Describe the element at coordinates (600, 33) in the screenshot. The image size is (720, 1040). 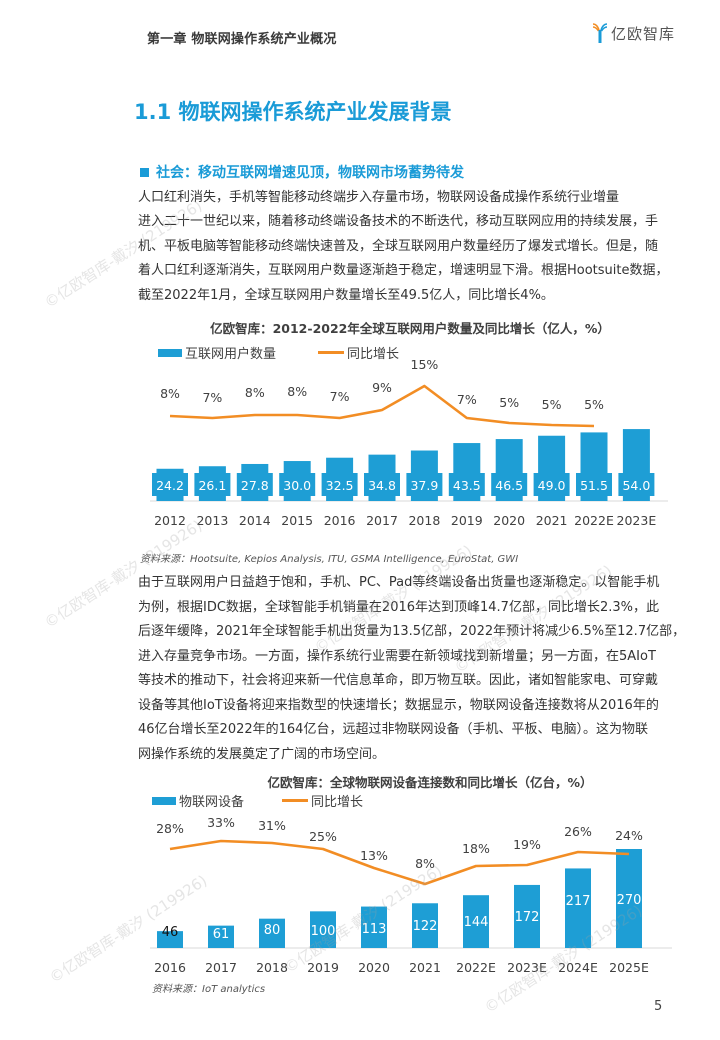
I see `yiou-y-logo-icon` at that location.